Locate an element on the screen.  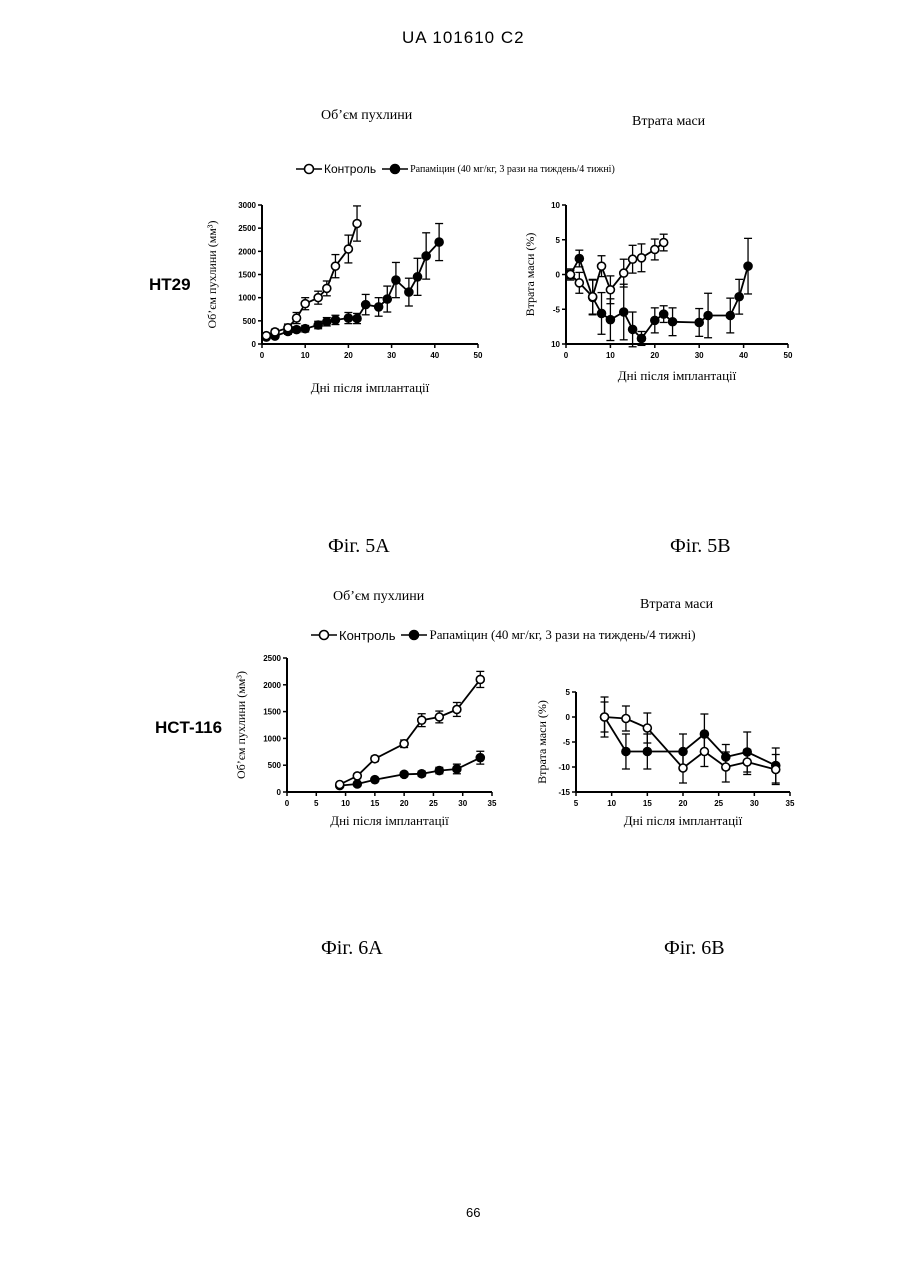
cell-line-label-ht29: HT29 is located at coordinates (170, 285).